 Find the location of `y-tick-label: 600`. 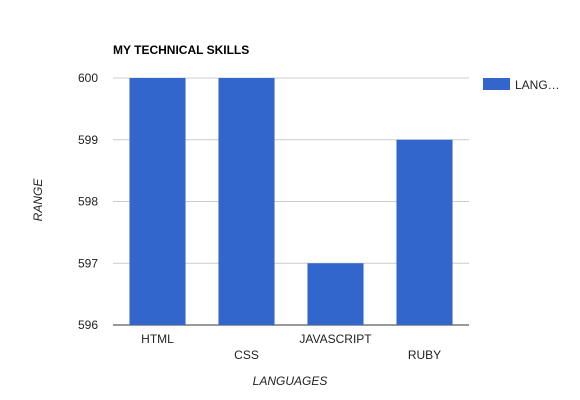

y-tick-label: 600 is located at coordinates (88, 78).